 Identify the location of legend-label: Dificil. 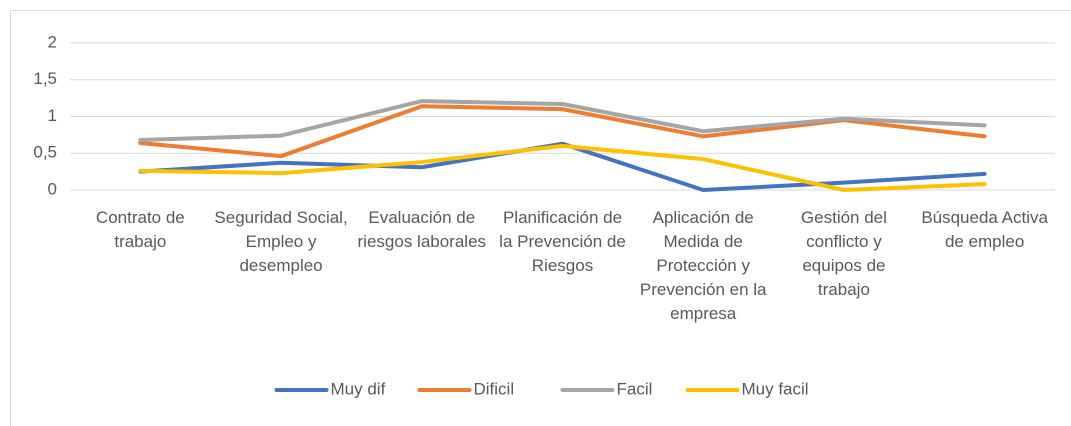
(494, 388).